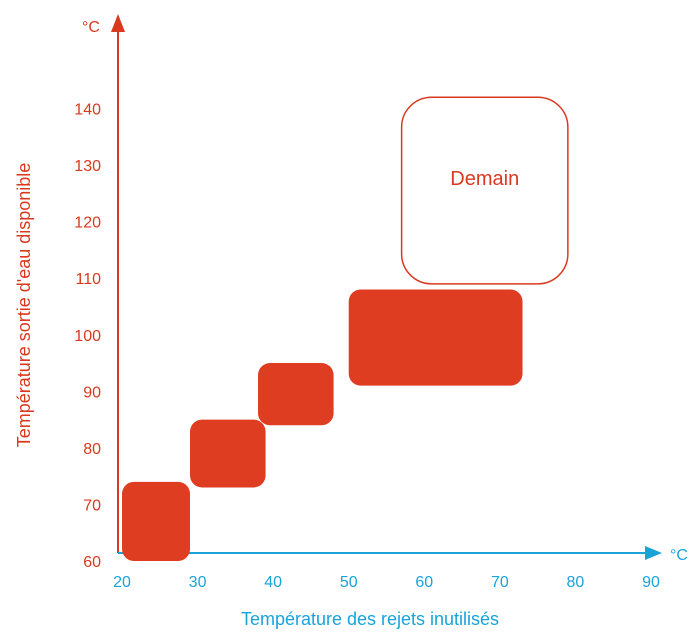  I want to click on y-axis-label: Température sortie d'eau disponible, so click(24, 305).